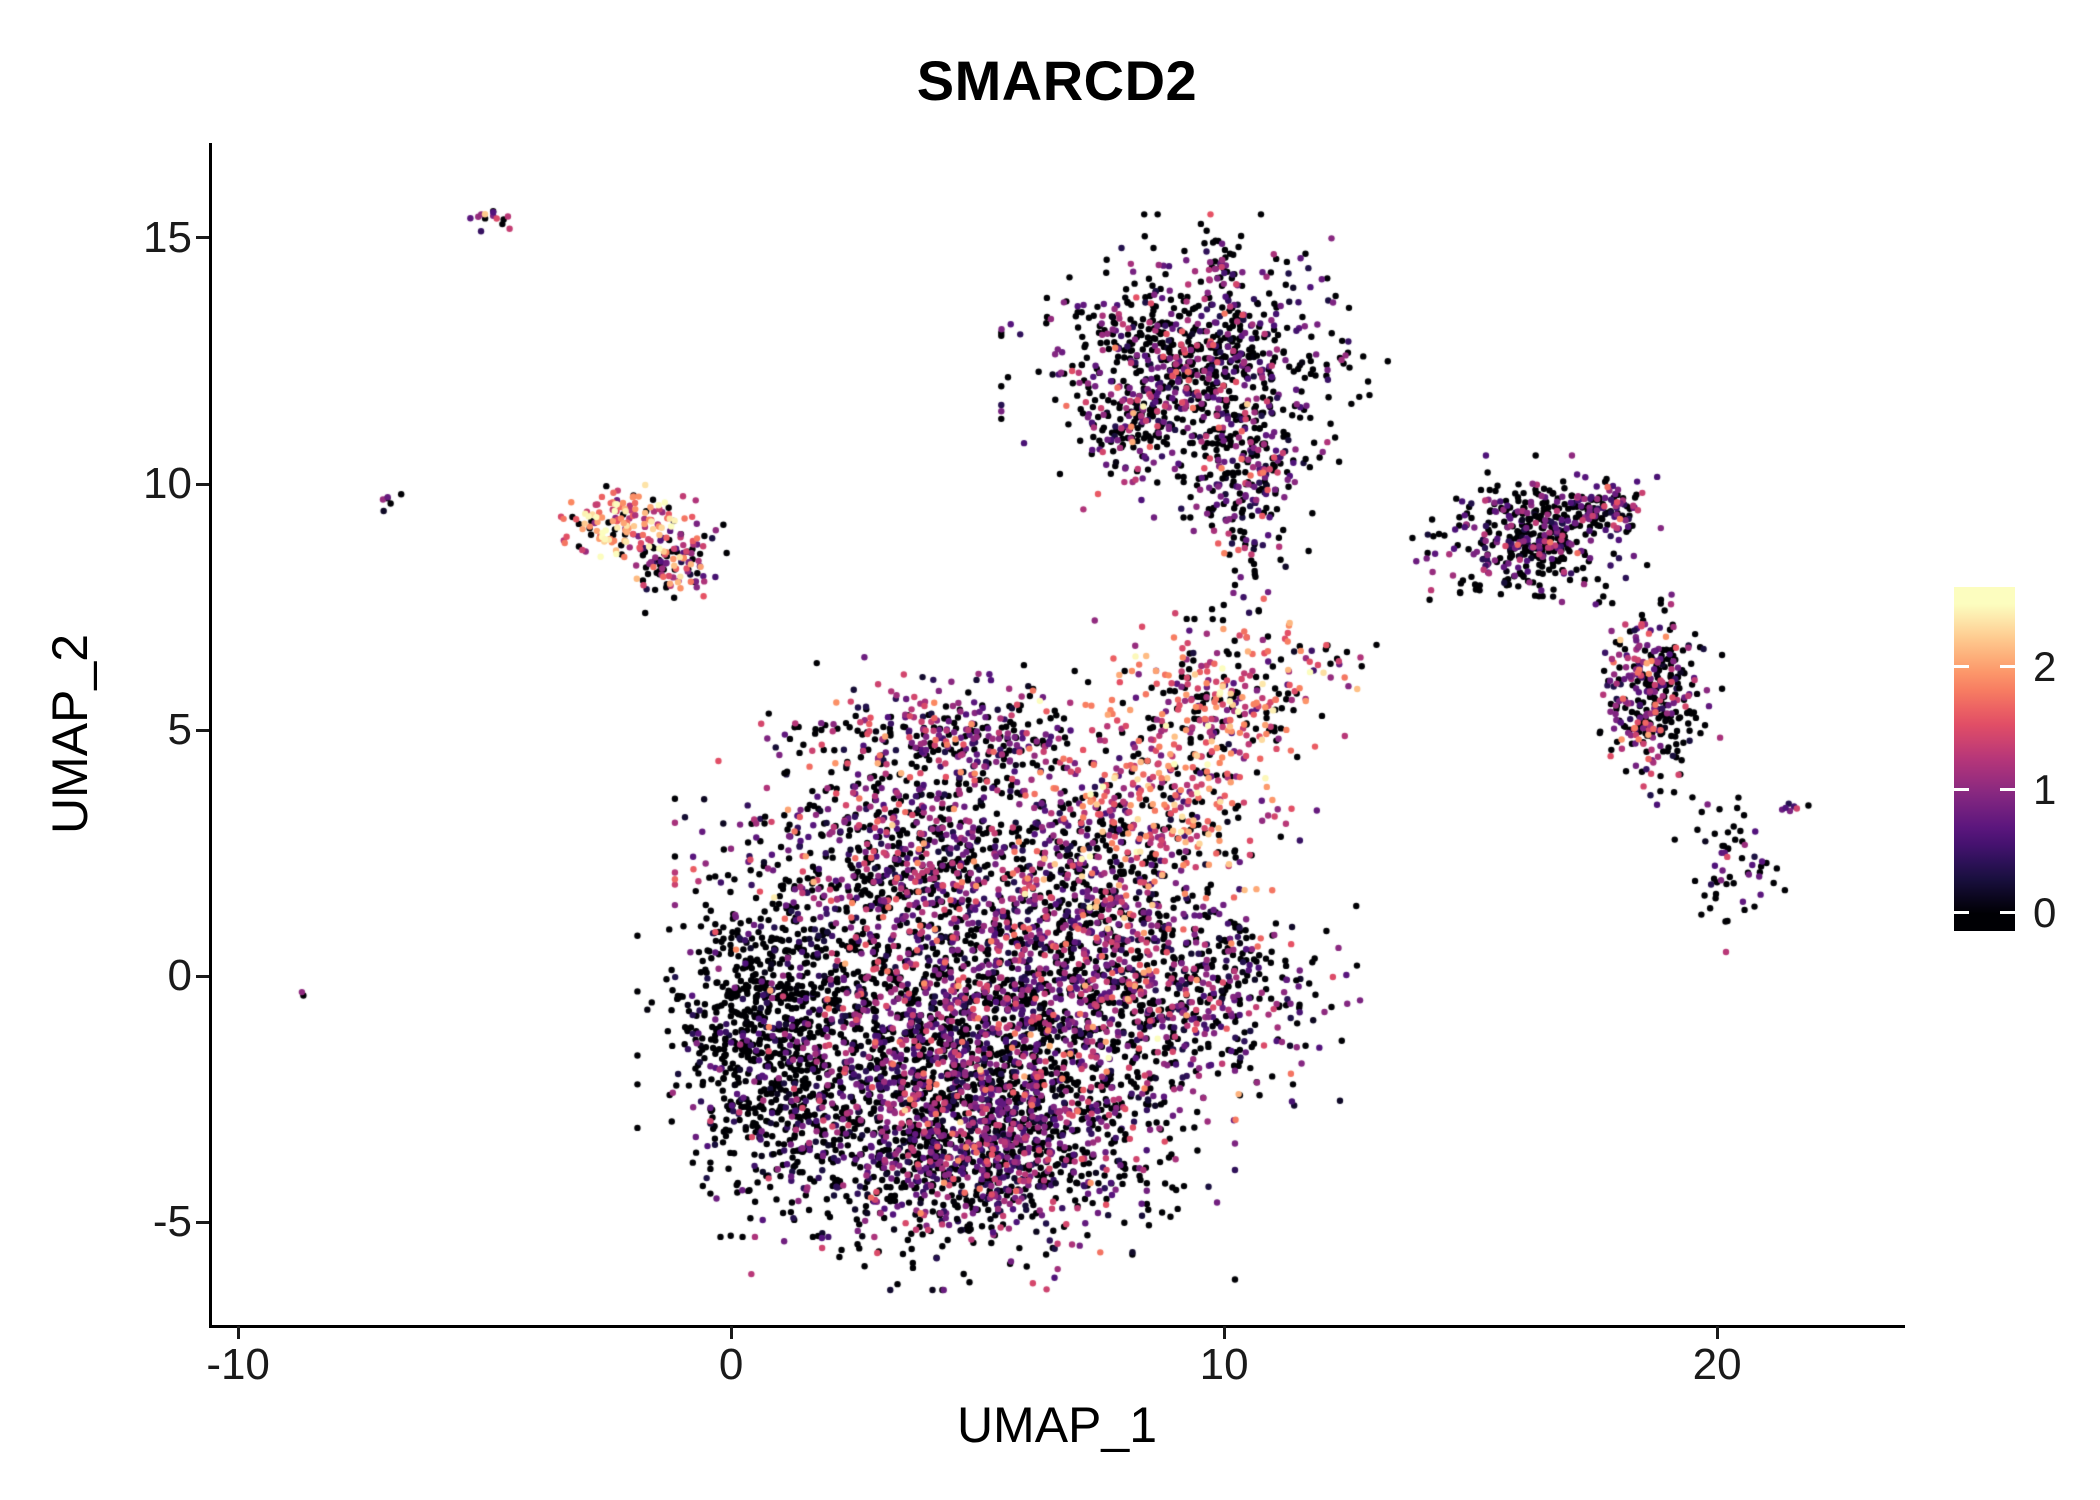 The image size is (2100, 1500). What do you see at coordinates (1057, 80) in the screenshot?
I see `plot-title: SMARCD2` at bounding box center [1057, 80].